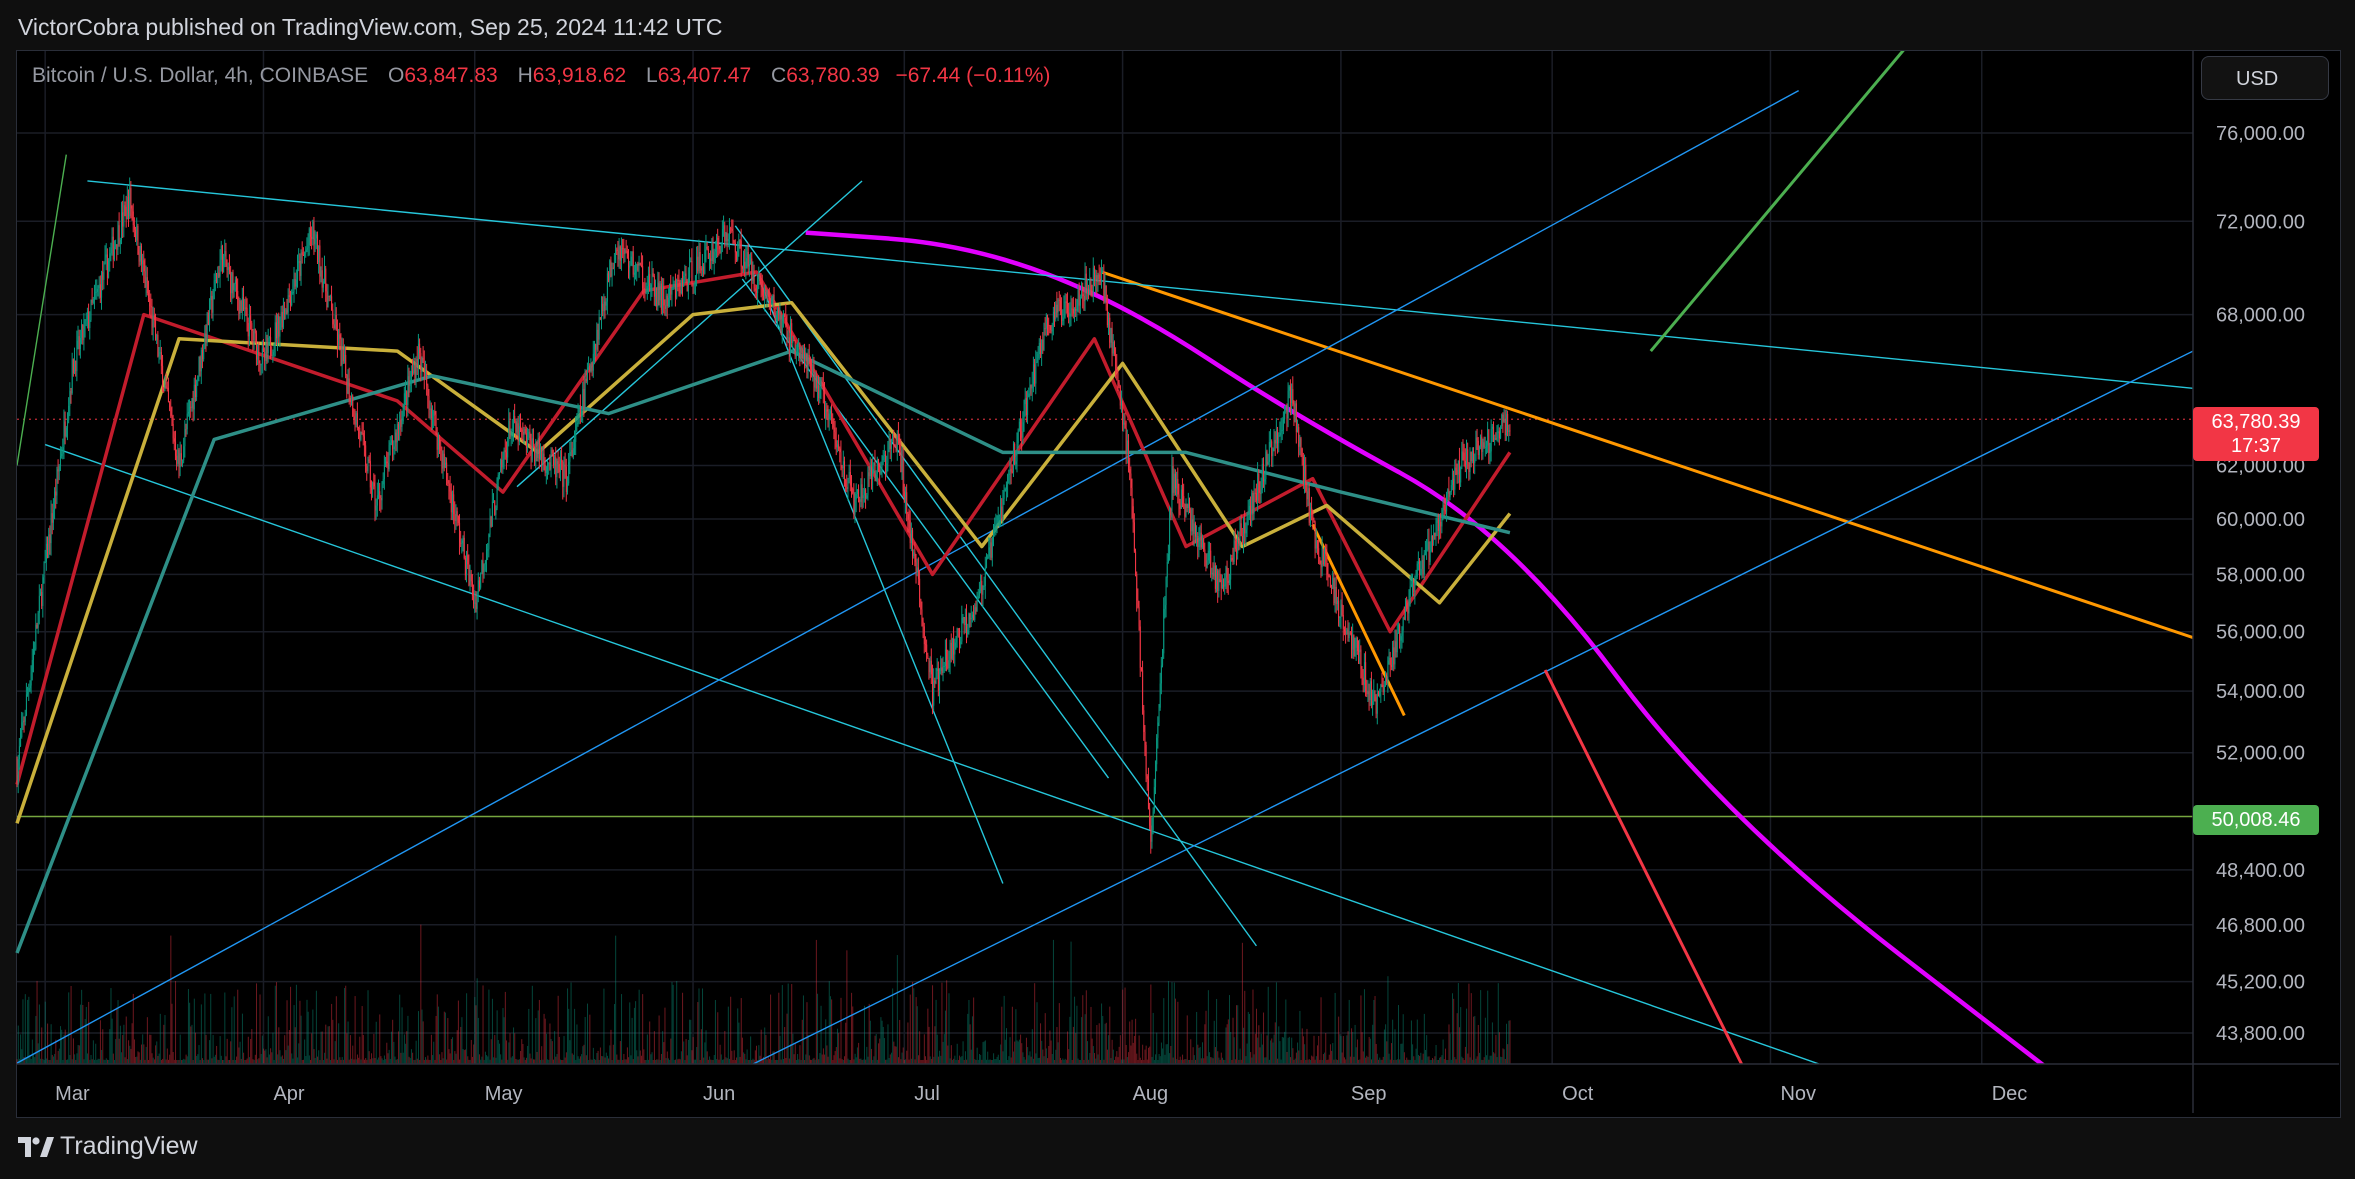 This screenshot has width=2355, height=1179. Describe the element at coordinates (652, 75) in the screenshot. I see `low-label: L` at that location.